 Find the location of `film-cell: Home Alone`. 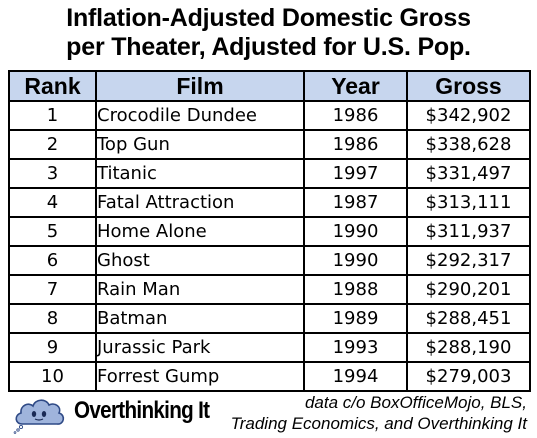

film-cell: Home Alone is located at coordinates (200, 231).